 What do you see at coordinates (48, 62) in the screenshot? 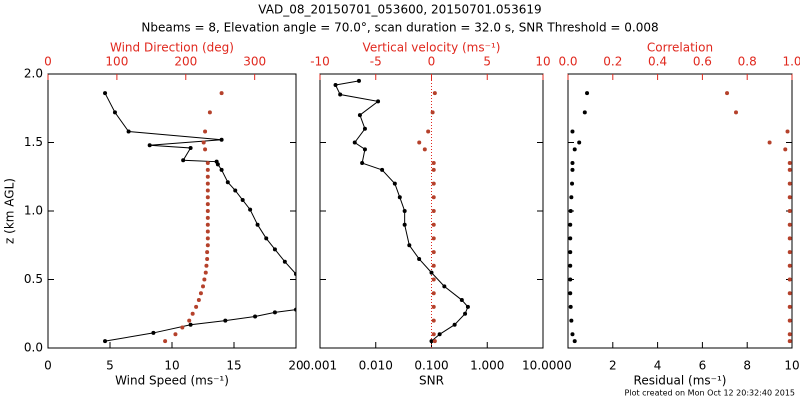
I see `x2-tick-label: 0` at bounding box center [48, 62].